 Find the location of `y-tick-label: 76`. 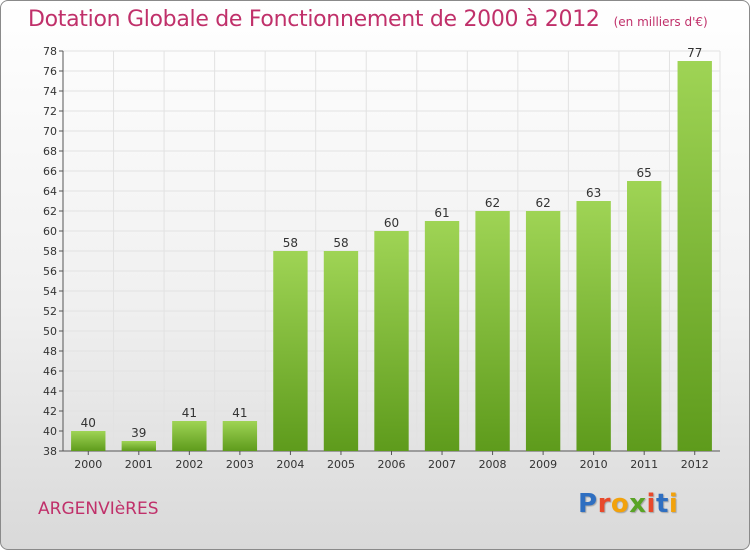

y-tick-label: 76 is located at coordinates (50, 71).